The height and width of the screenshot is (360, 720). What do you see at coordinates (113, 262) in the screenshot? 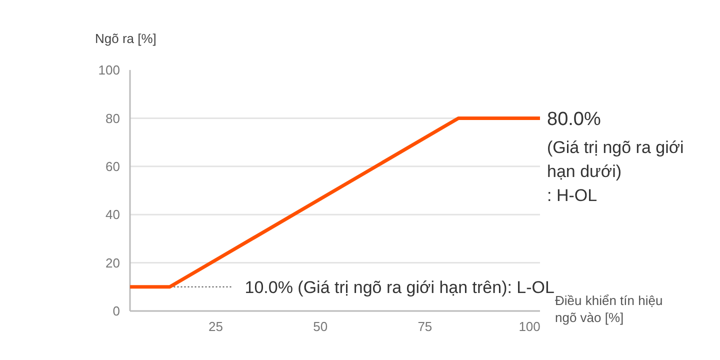
I see `y-tick-label: 20` at bounding box center [113, 262].